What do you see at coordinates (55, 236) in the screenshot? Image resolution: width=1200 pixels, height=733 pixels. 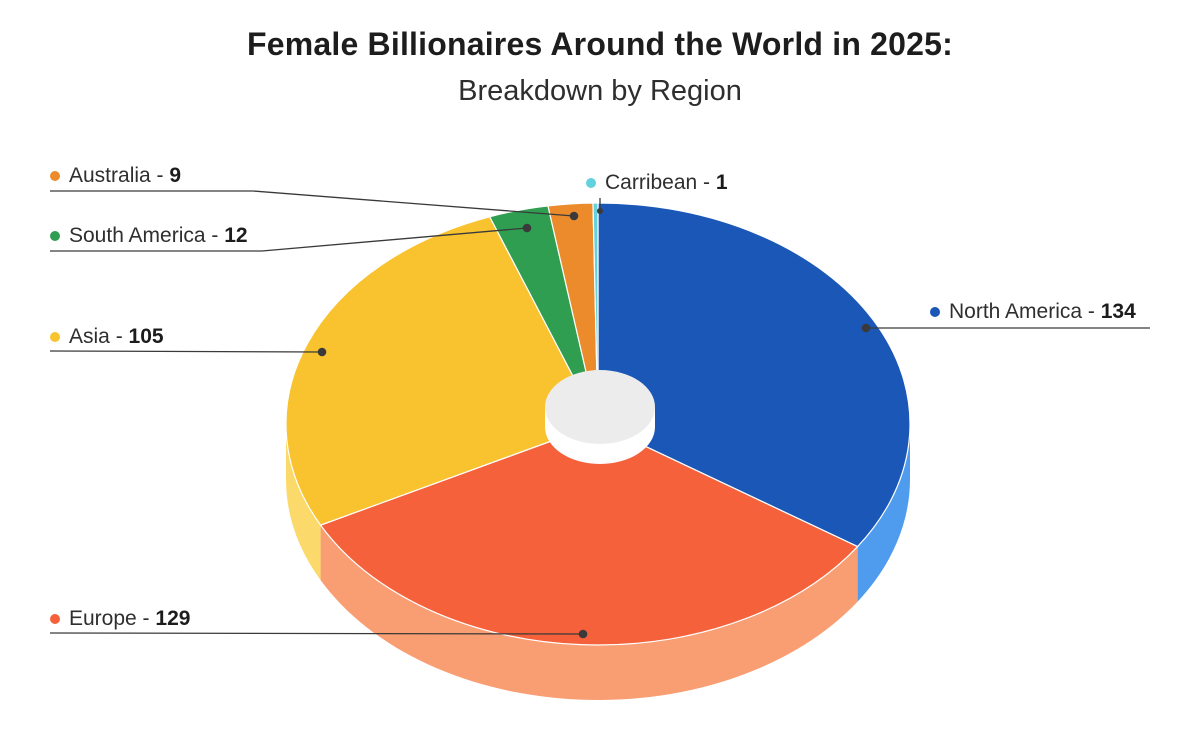 I see `legend-bullet-south-america` at bounding box center [55, 236].